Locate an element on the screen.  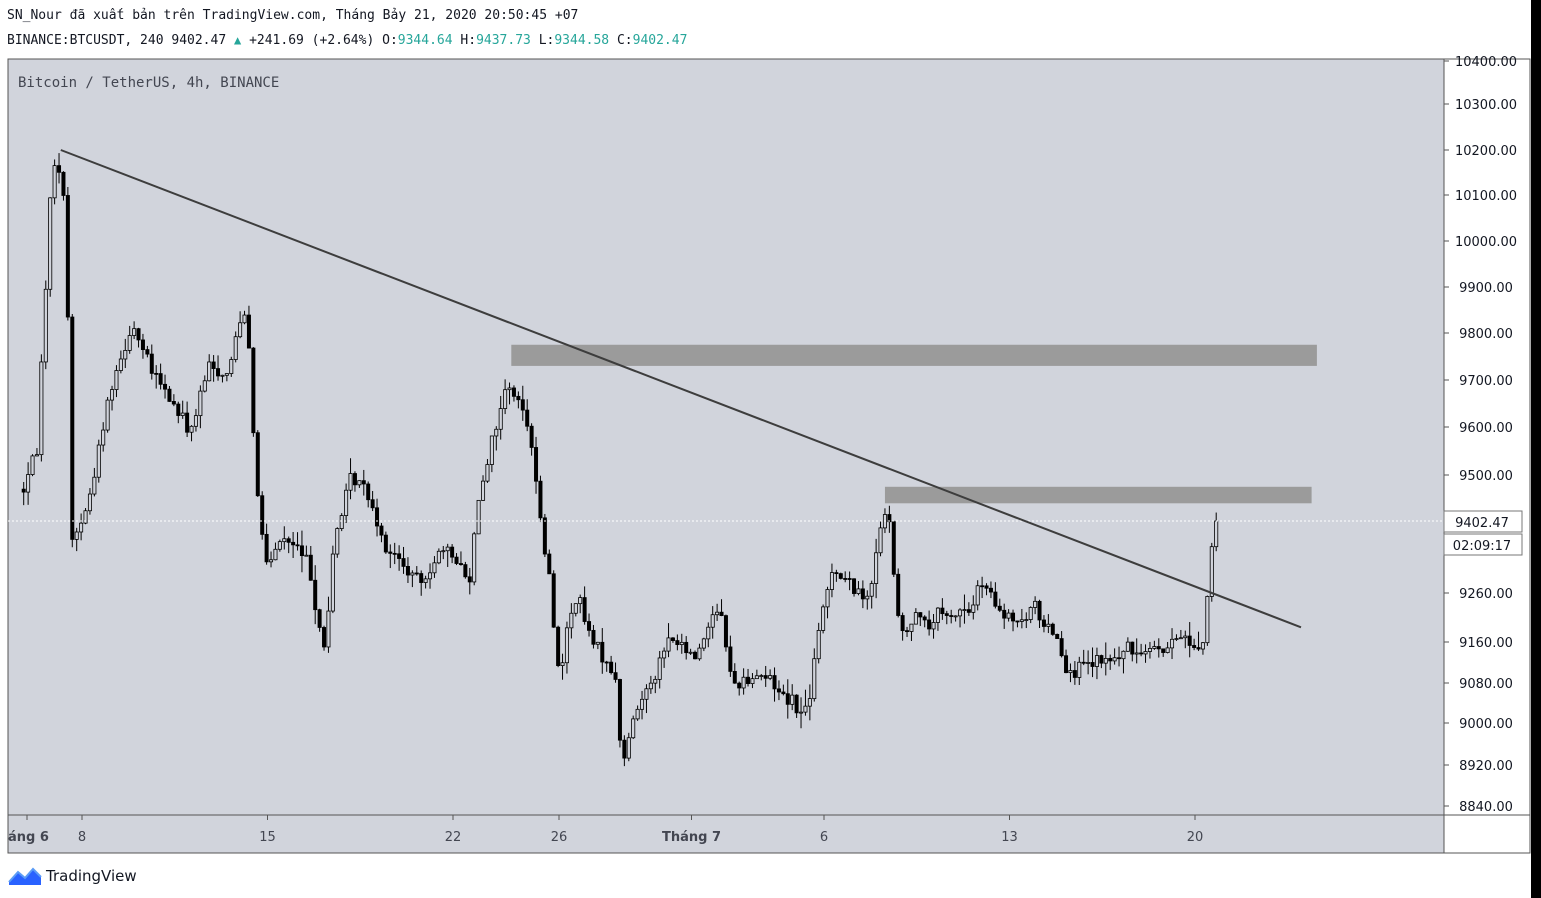
price-tick-label: 8920.00 is located at coordinates (1486, 766).